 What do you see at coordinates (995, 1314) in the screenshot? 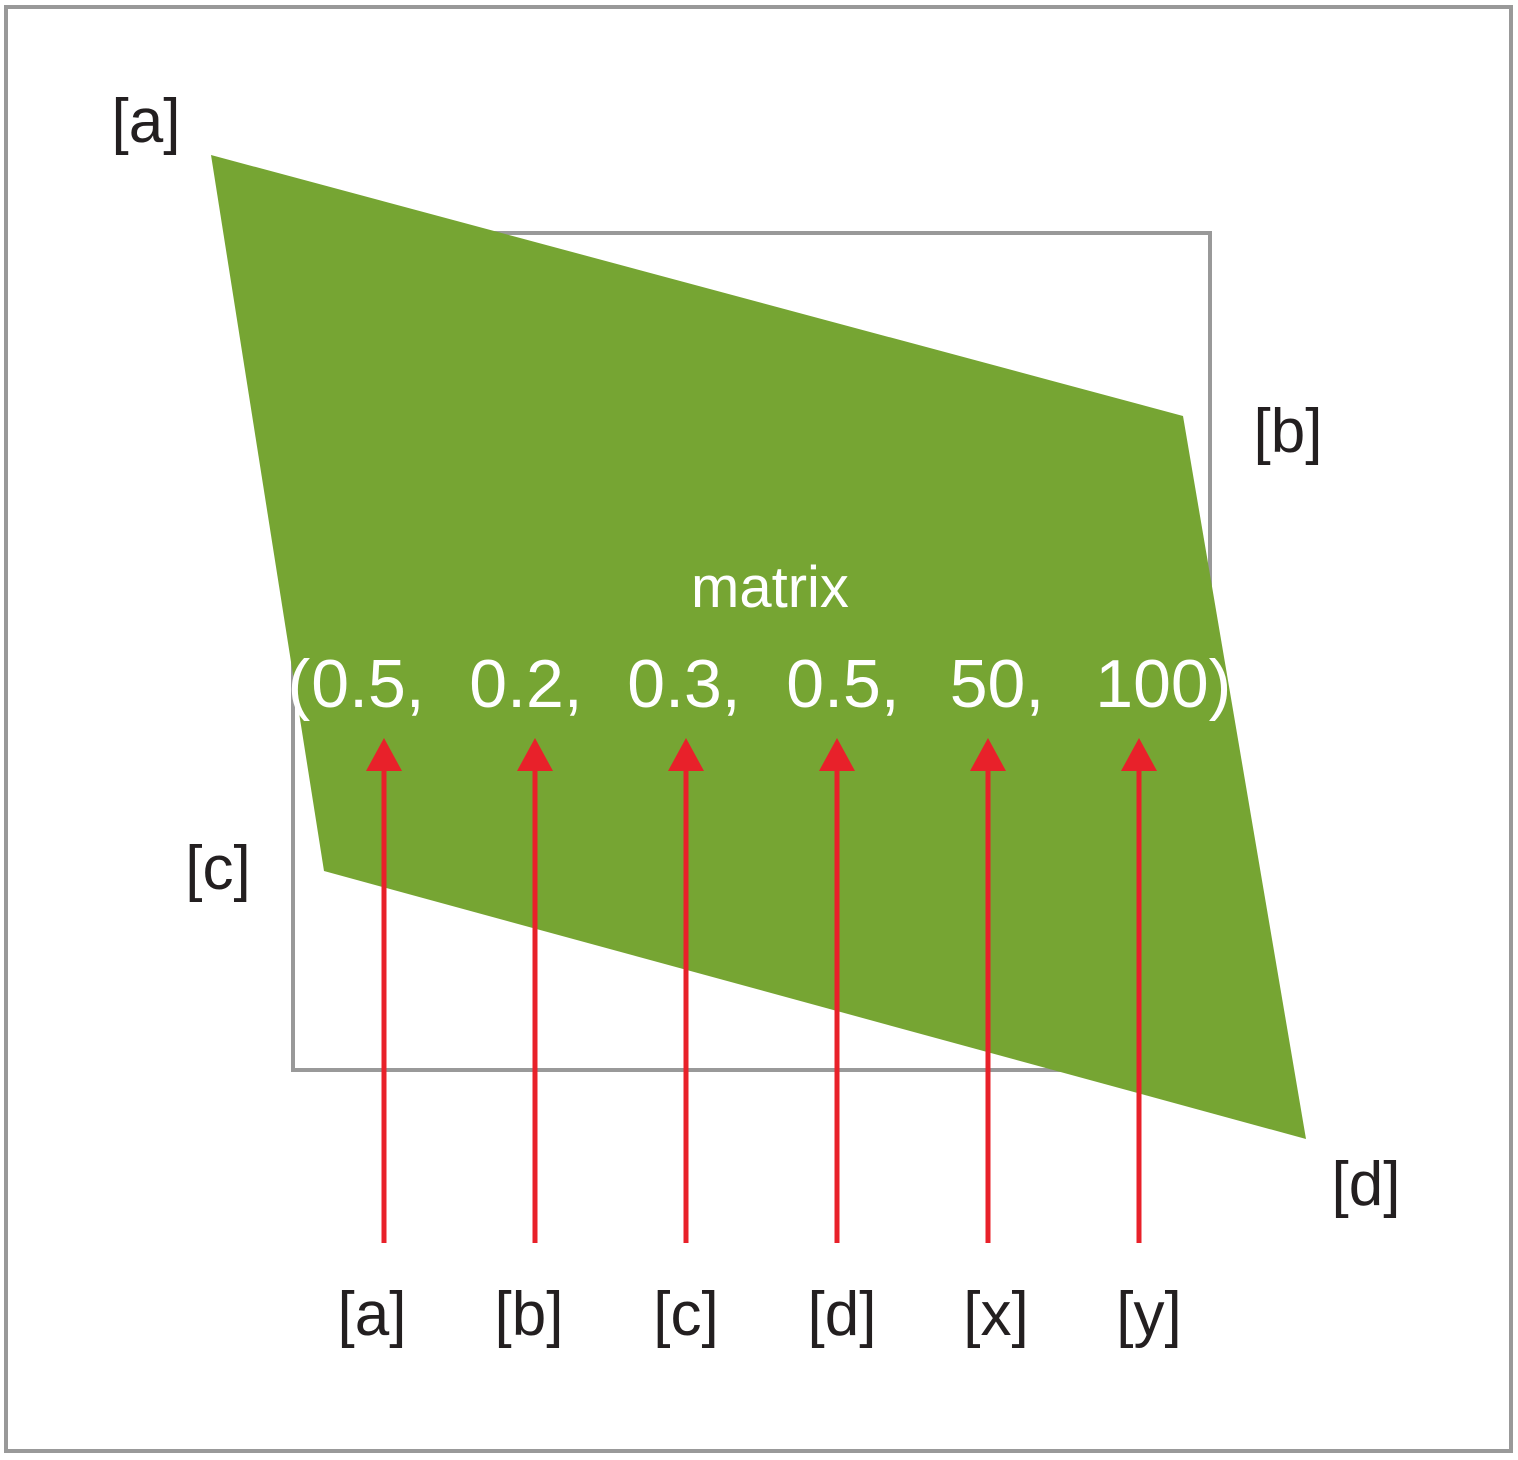
I see `param-label-x: [x]` at bounding box center [995, 1314].